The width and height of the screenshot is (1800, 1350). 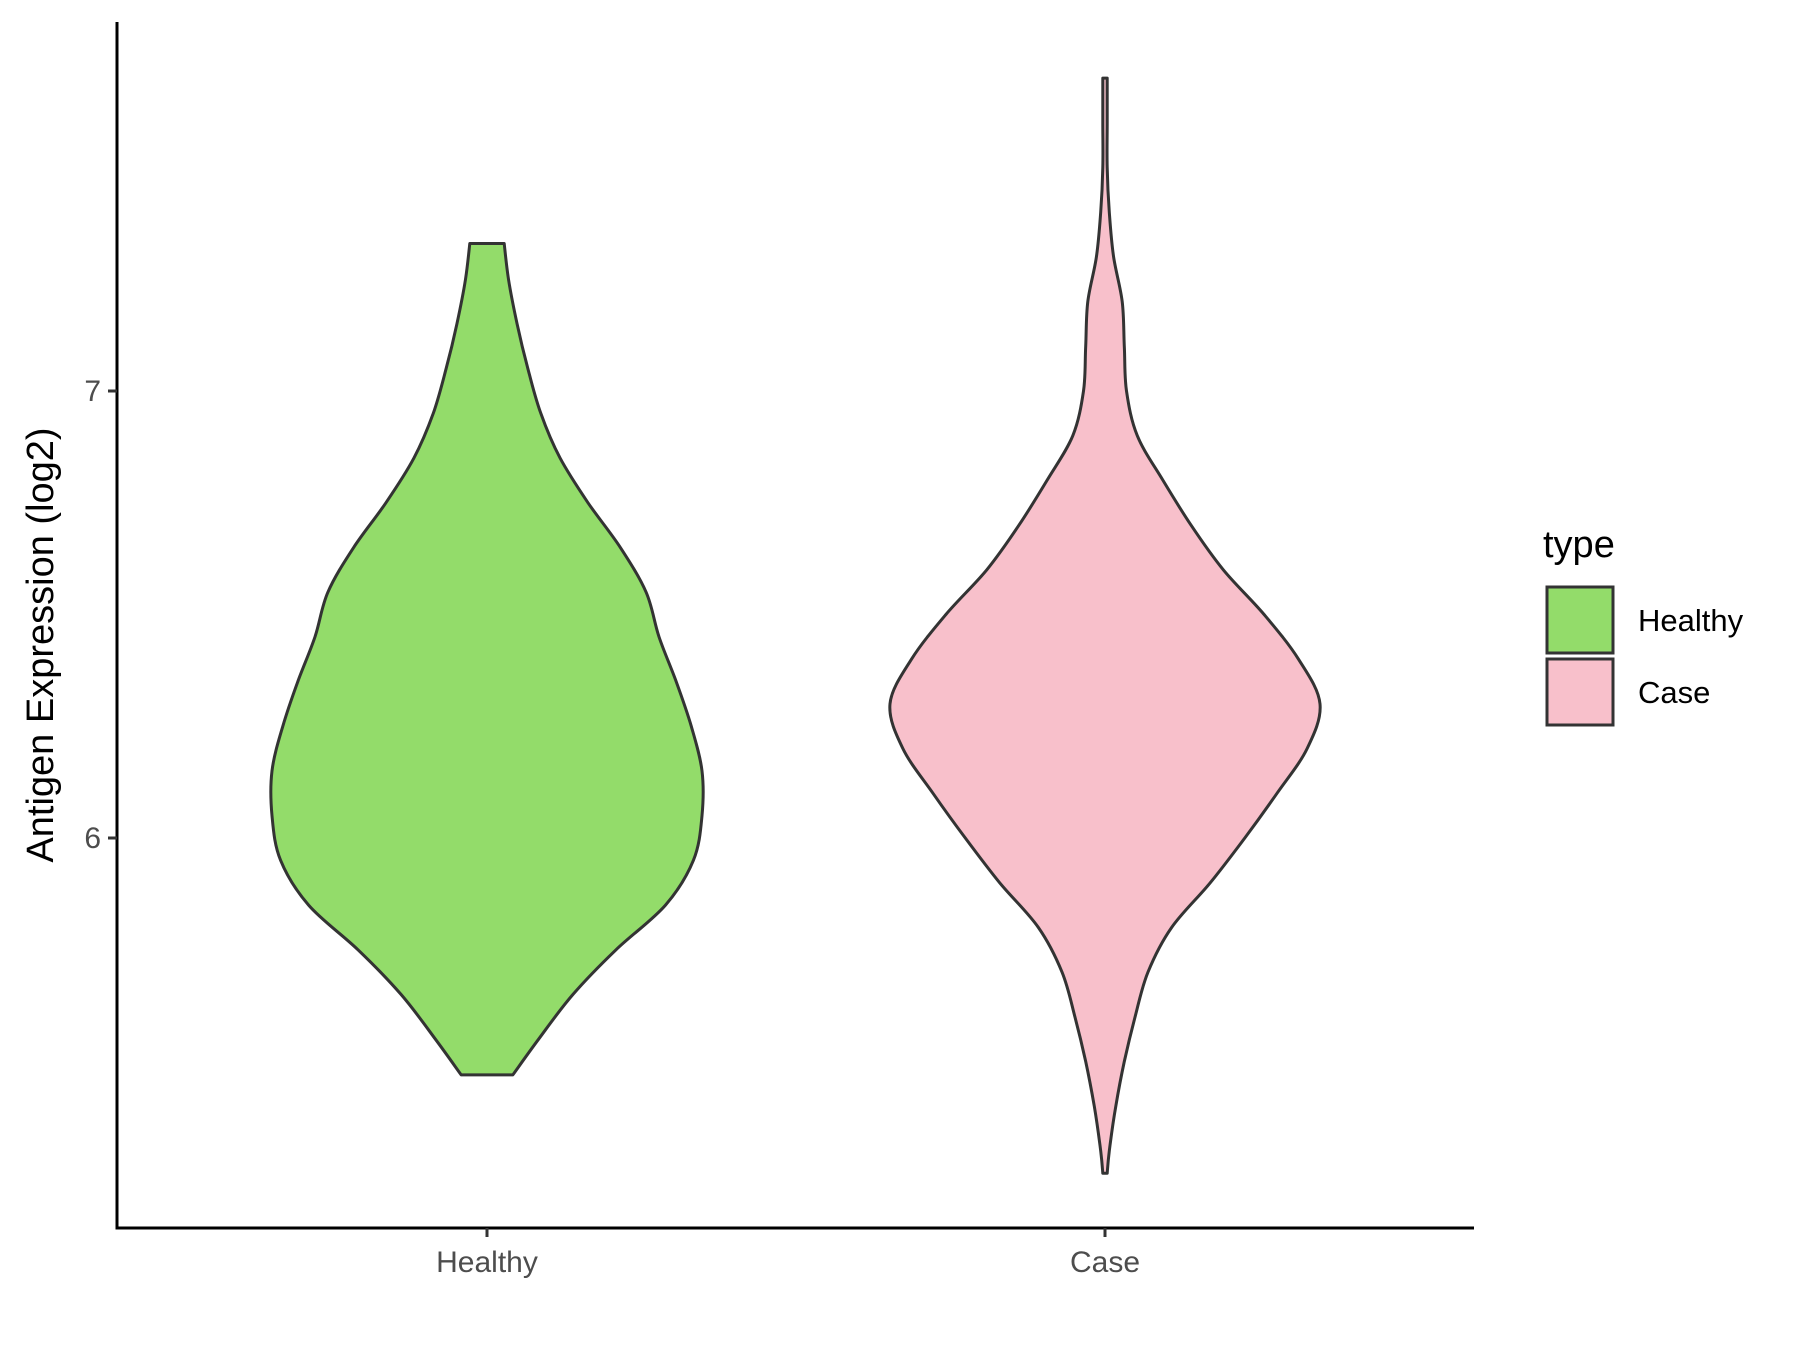 What do you see at coordinates (1691, 620) in the screenshot?
I see `legend-label-healthy: Healthy` at bounding box center [1691, 620].